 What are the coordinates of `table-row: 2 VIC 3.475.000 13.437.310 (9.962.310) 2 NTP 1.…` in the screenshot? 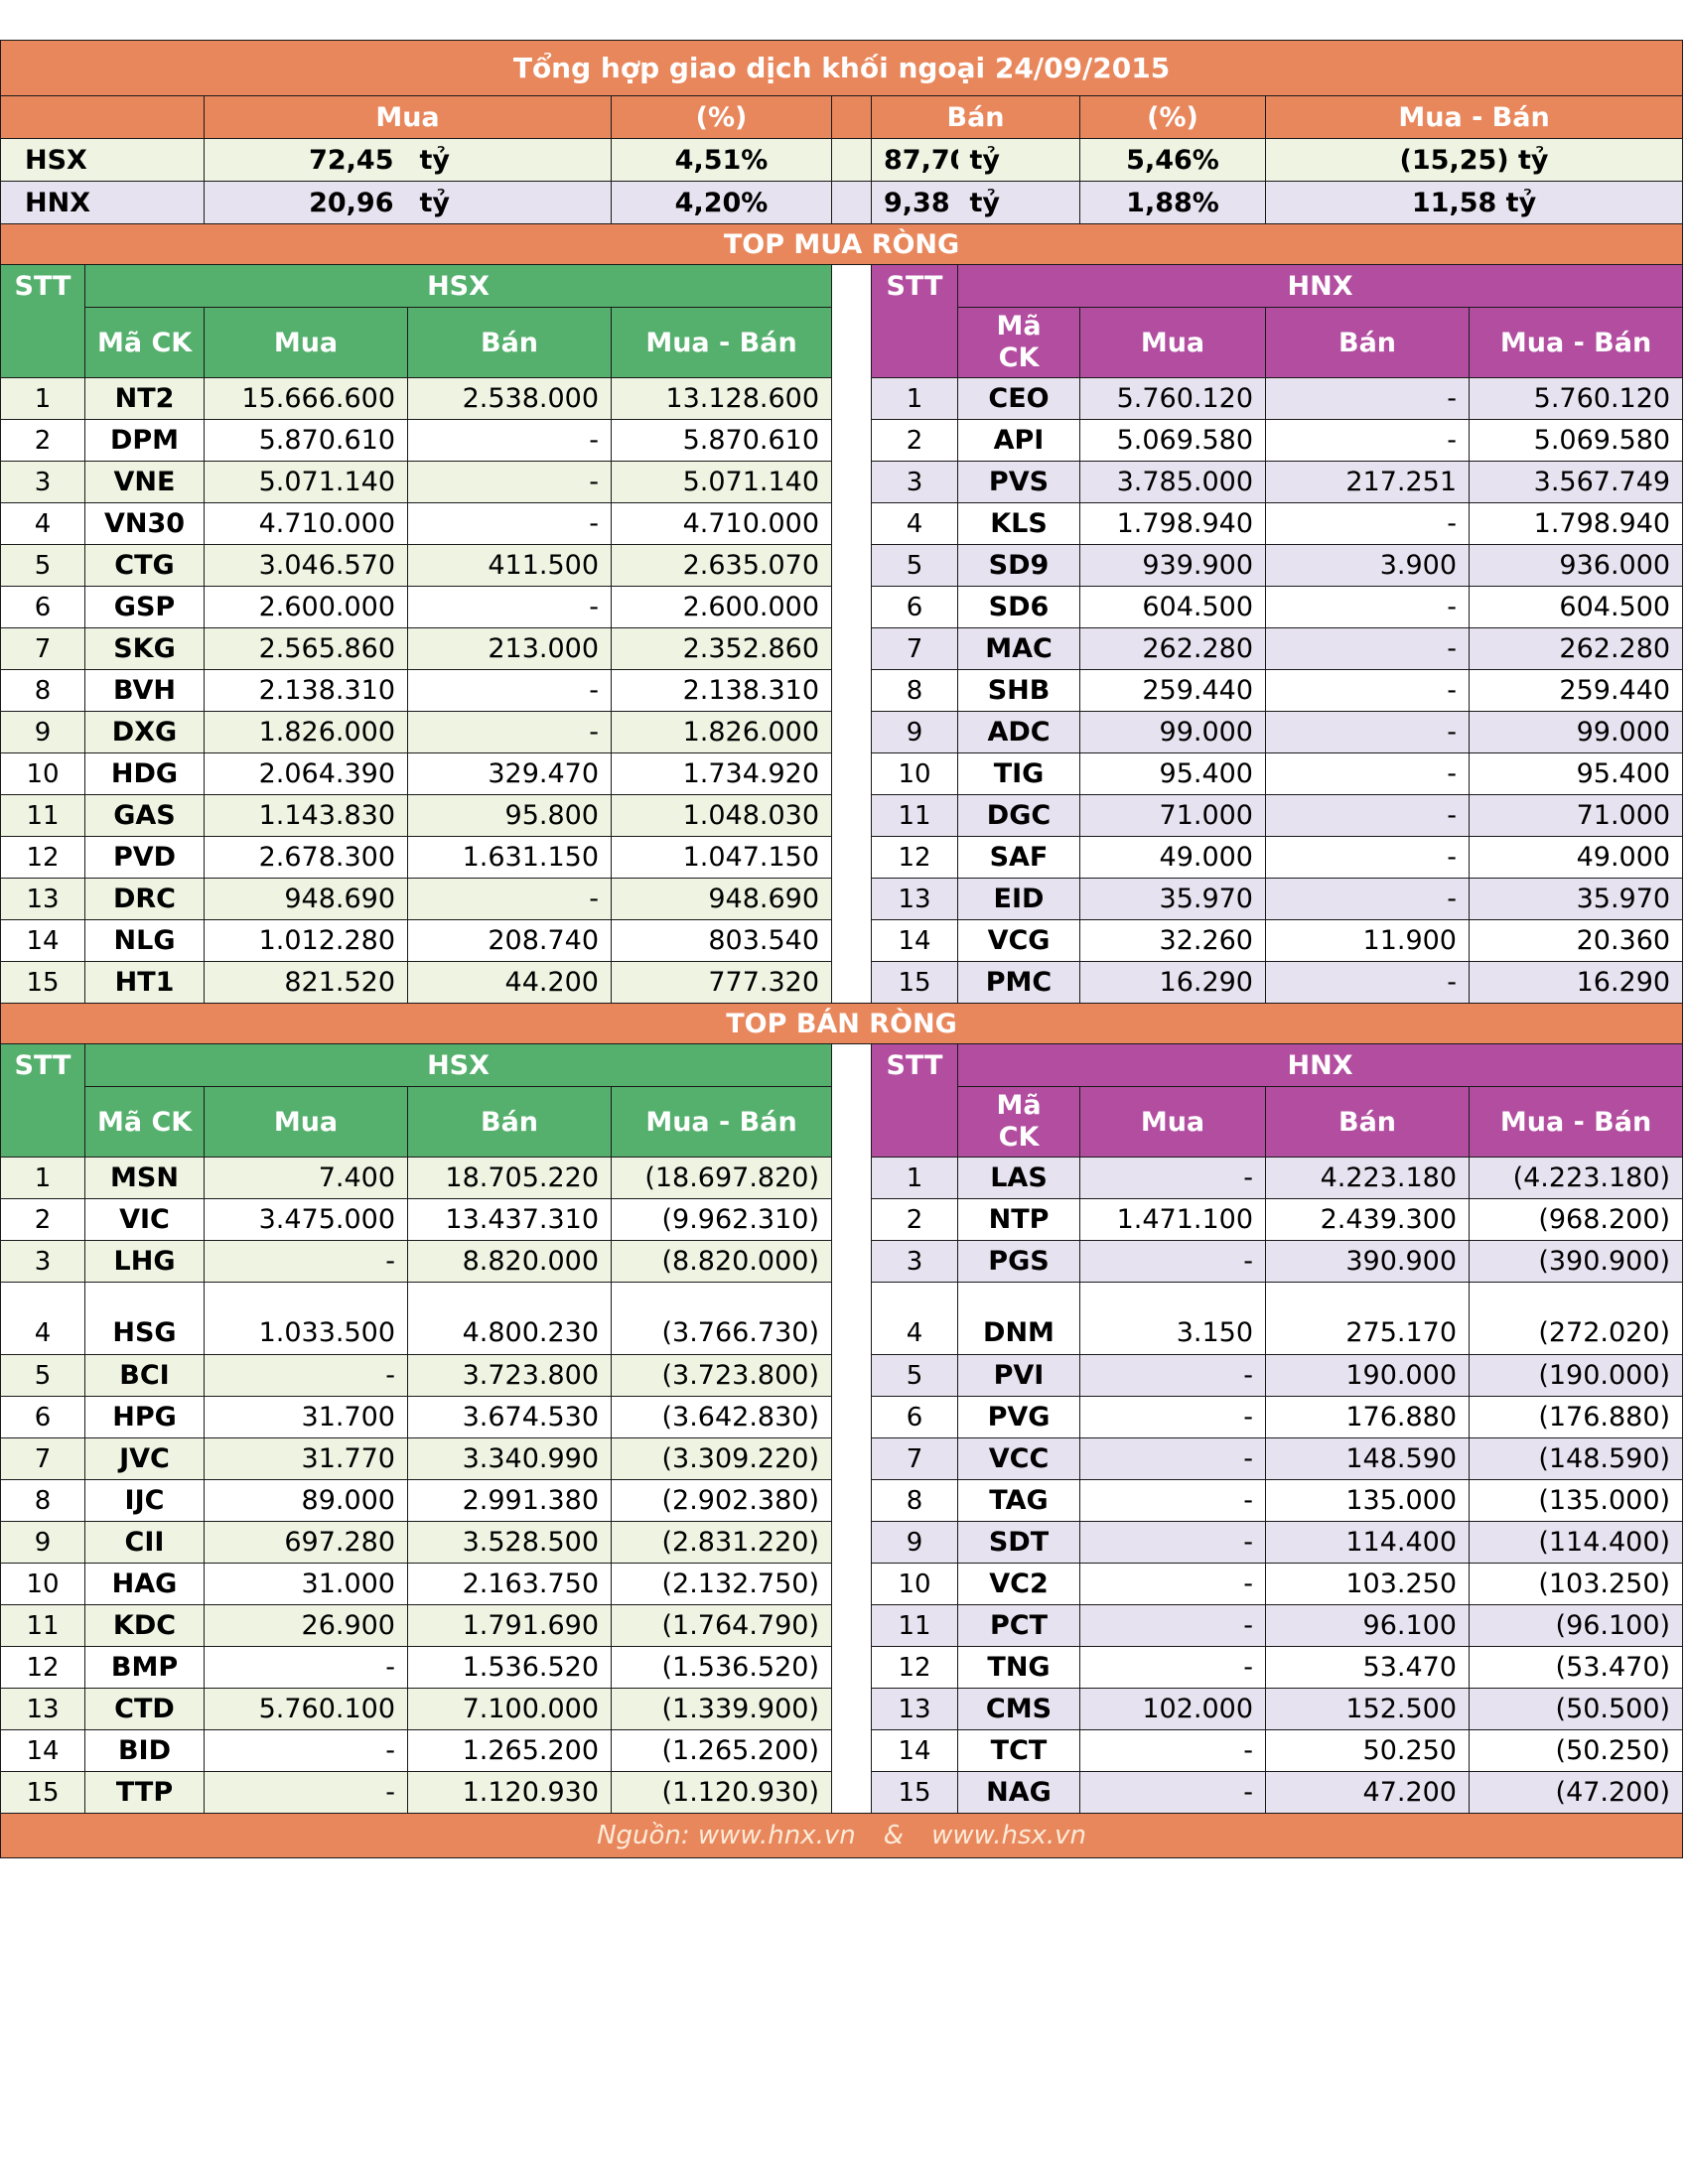 It's located at (842, 1219).